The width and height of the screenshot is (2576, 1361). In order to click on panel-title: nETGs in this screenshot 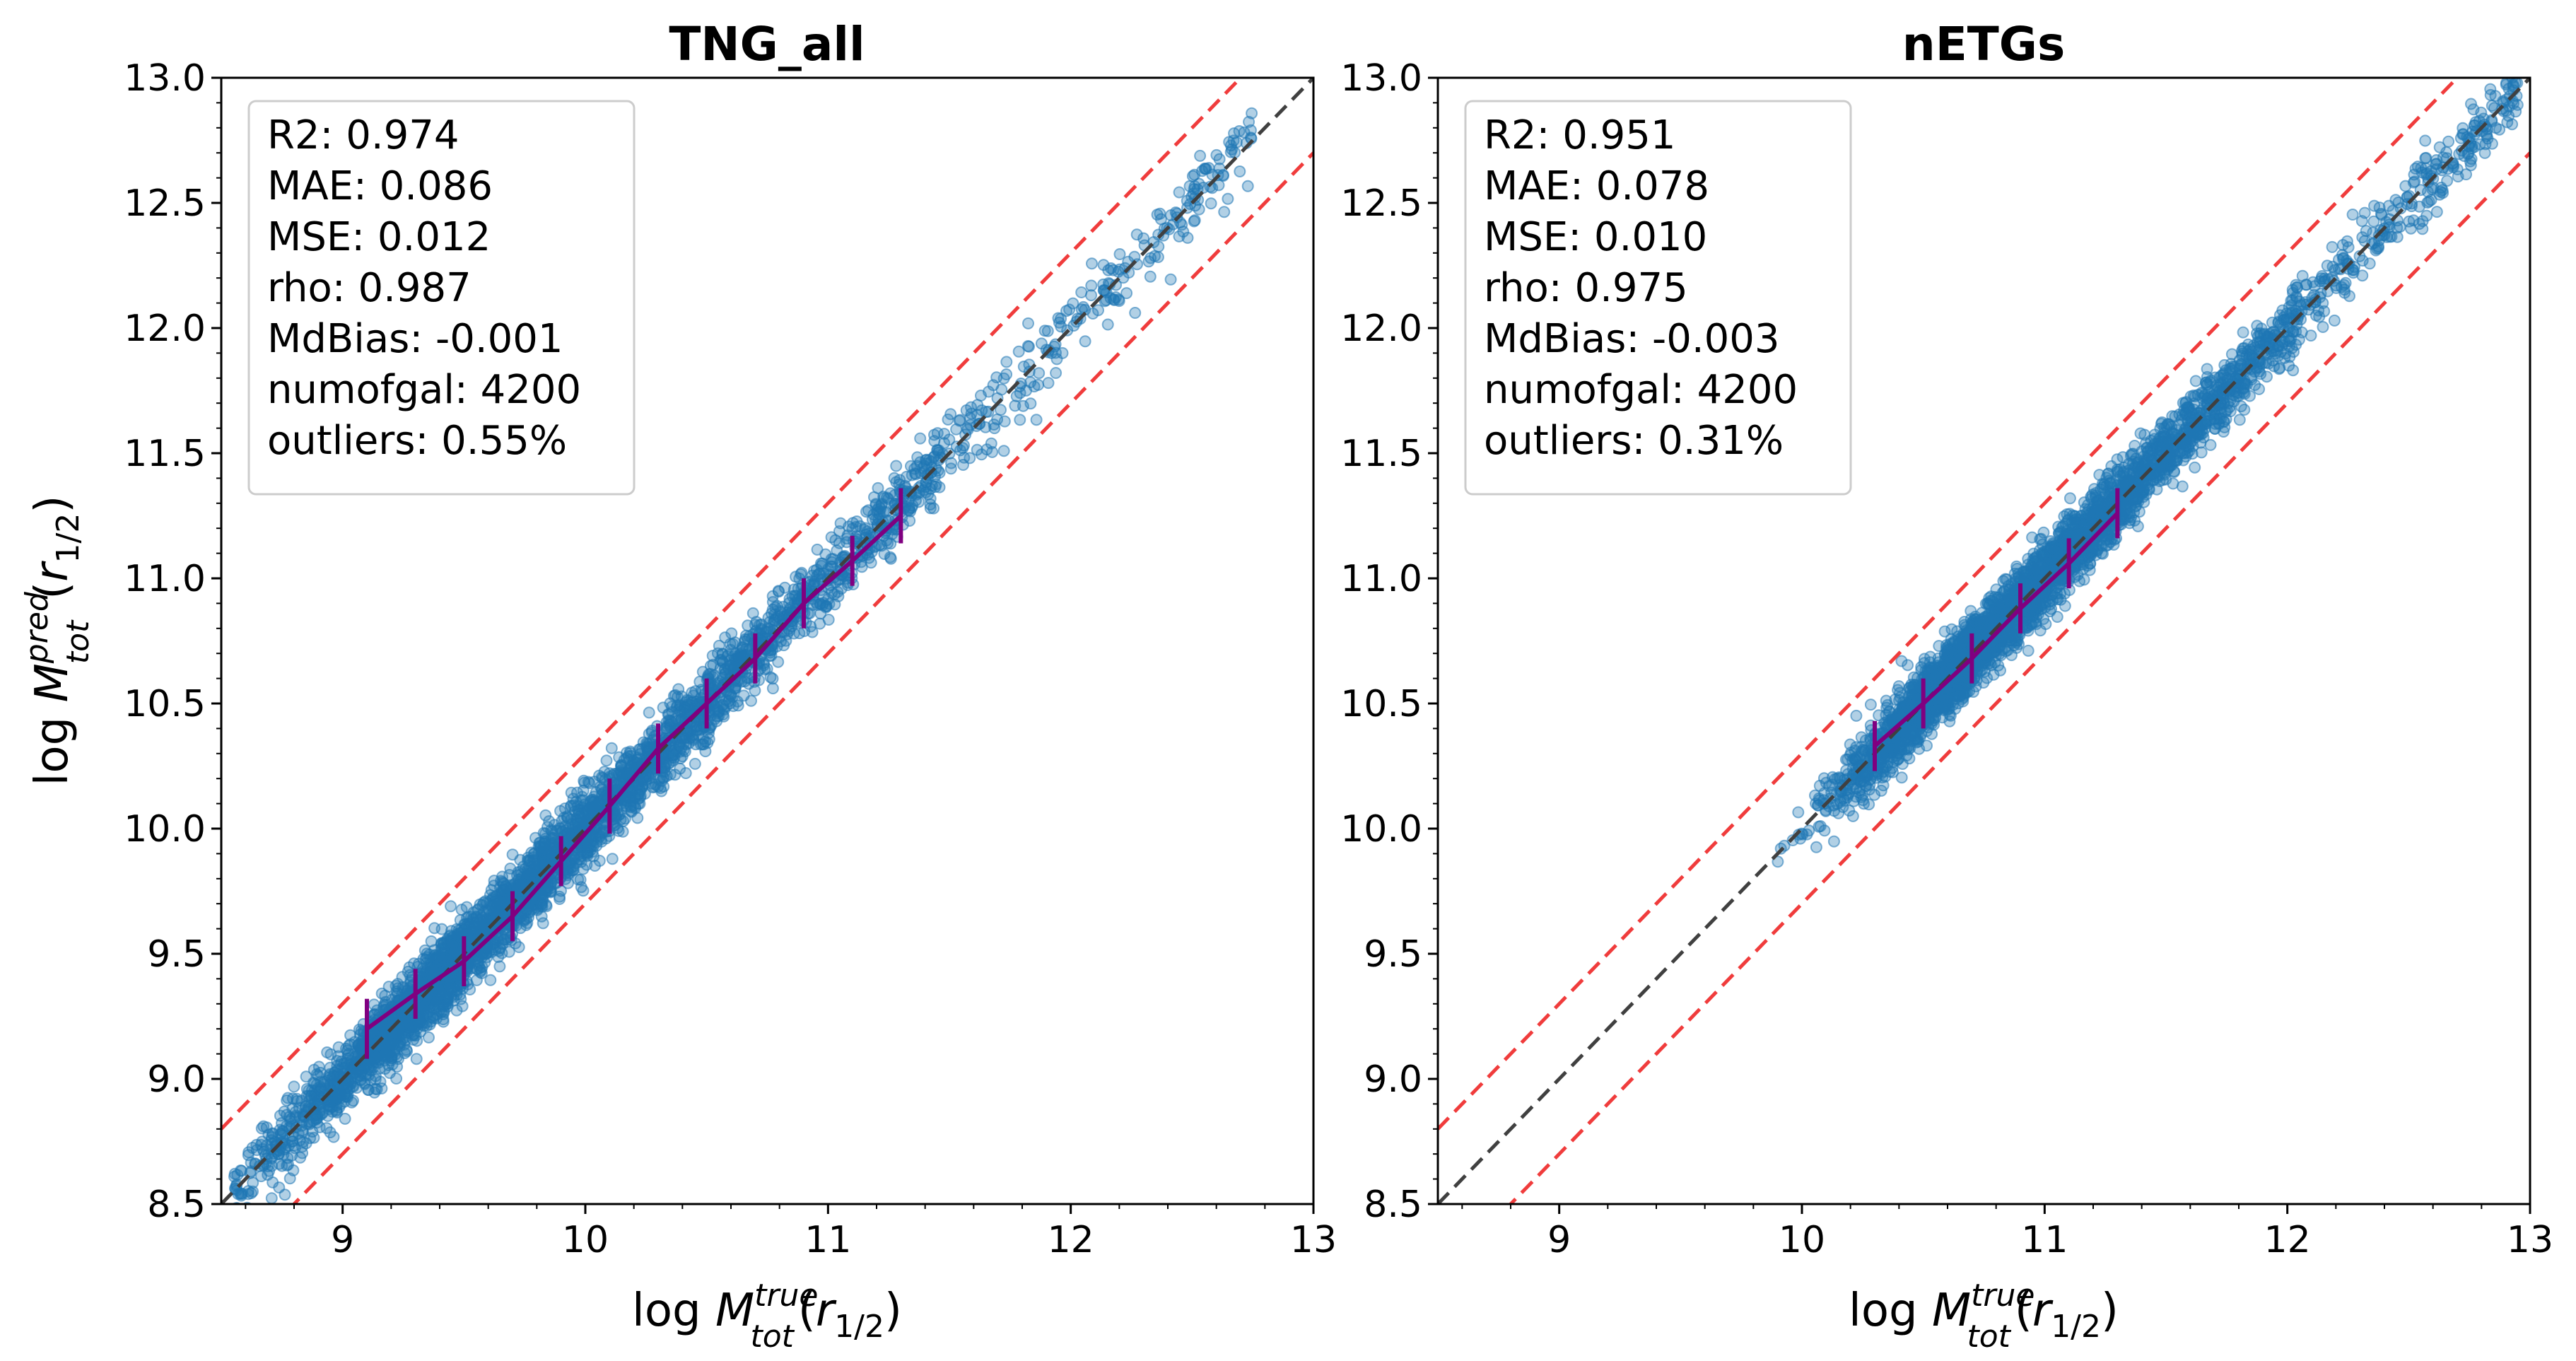, I will do `click(1984, 44)`.